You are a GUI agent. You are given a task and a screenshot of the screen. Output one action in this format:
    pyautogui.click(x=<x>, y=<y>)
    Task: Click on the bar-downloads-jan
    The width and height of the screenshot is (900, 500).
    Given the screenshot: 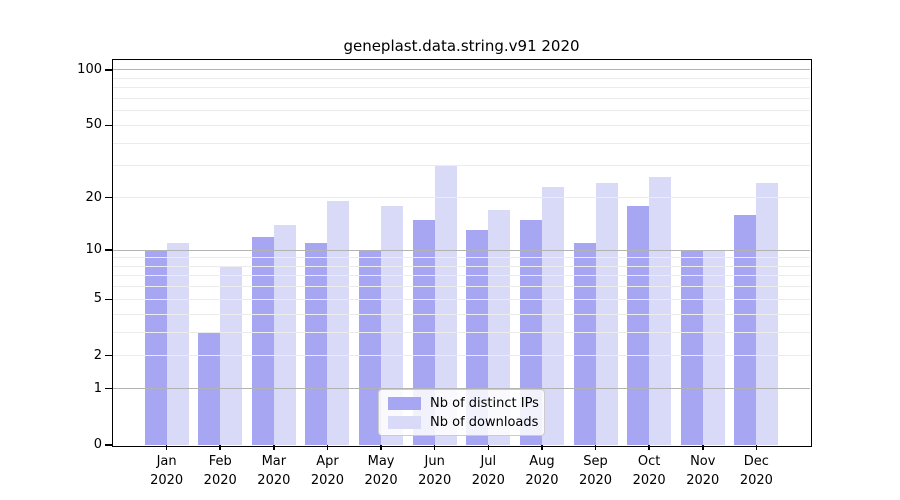 What is the action you would take?
    pyautogui.click(x=177, y=344)
    